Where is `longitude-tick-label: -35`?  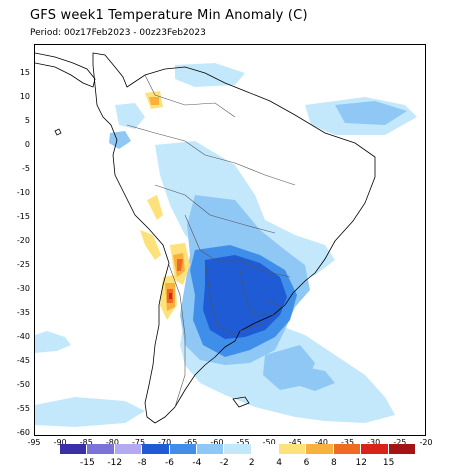
longitude-tick-label: -35 is located at coordinates (348, 442).